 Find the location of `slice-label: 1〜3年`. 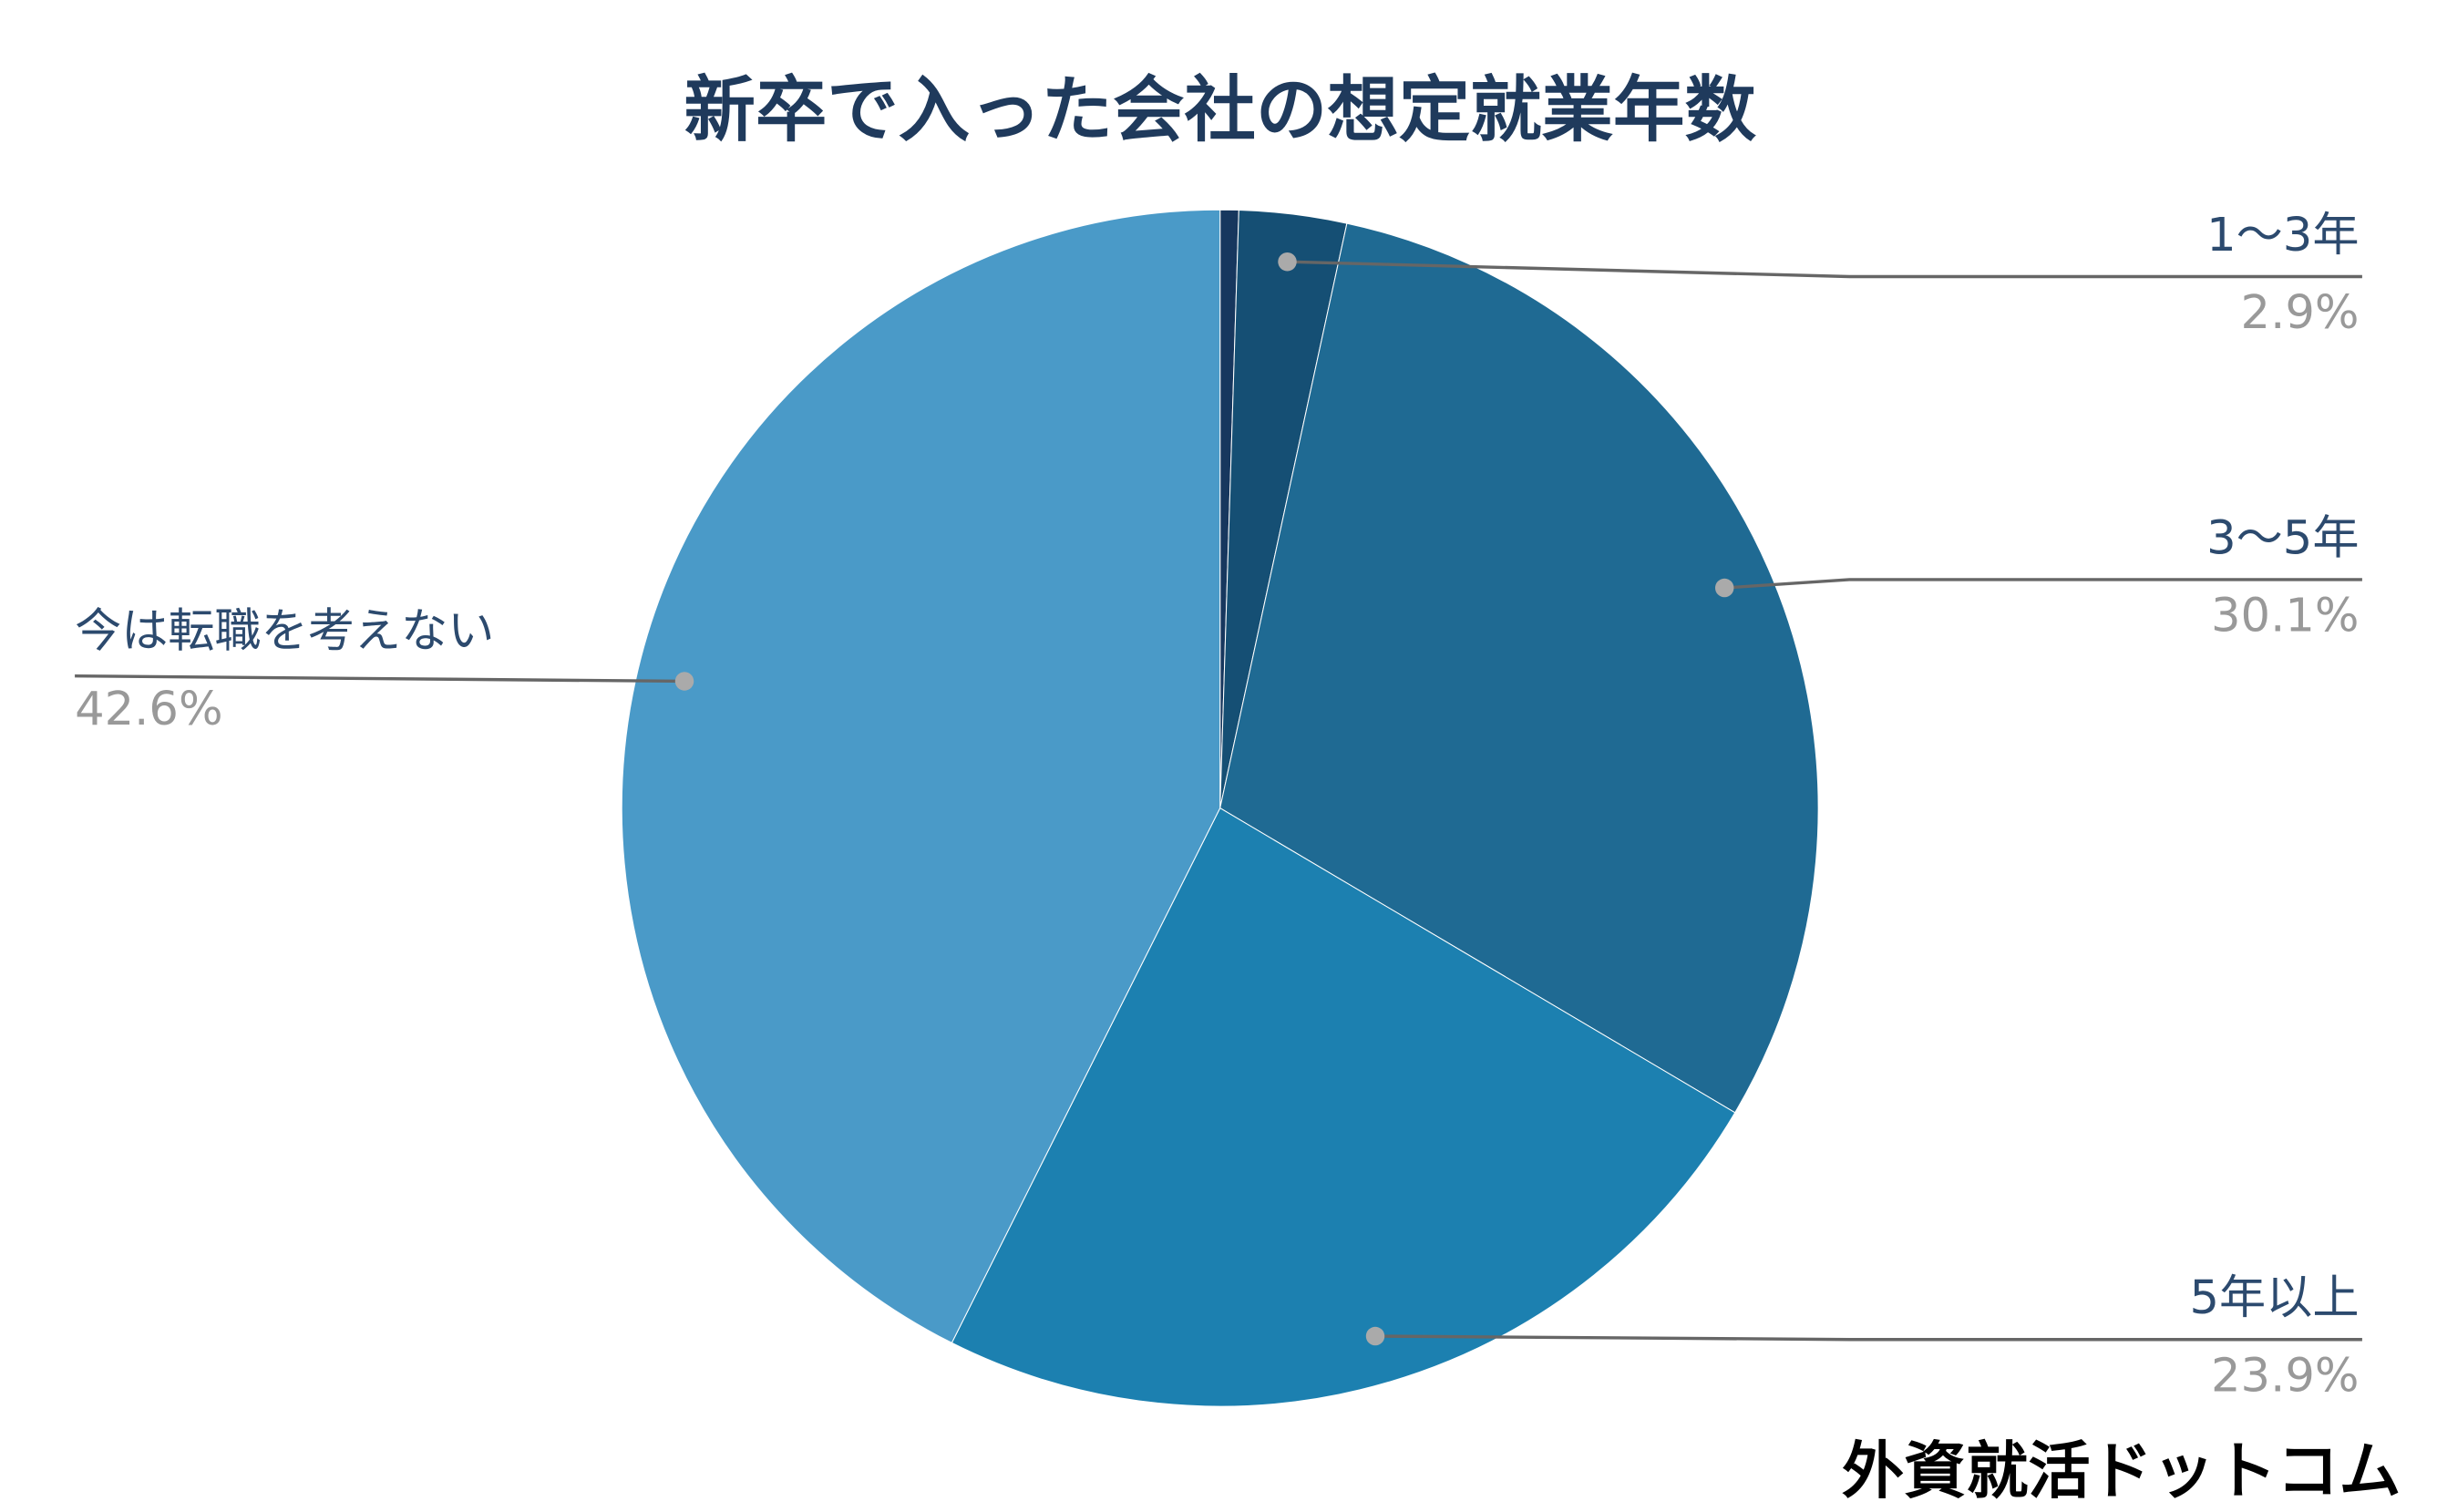

slice-label: 1〜3年 is located at coordinates (2282, 236).